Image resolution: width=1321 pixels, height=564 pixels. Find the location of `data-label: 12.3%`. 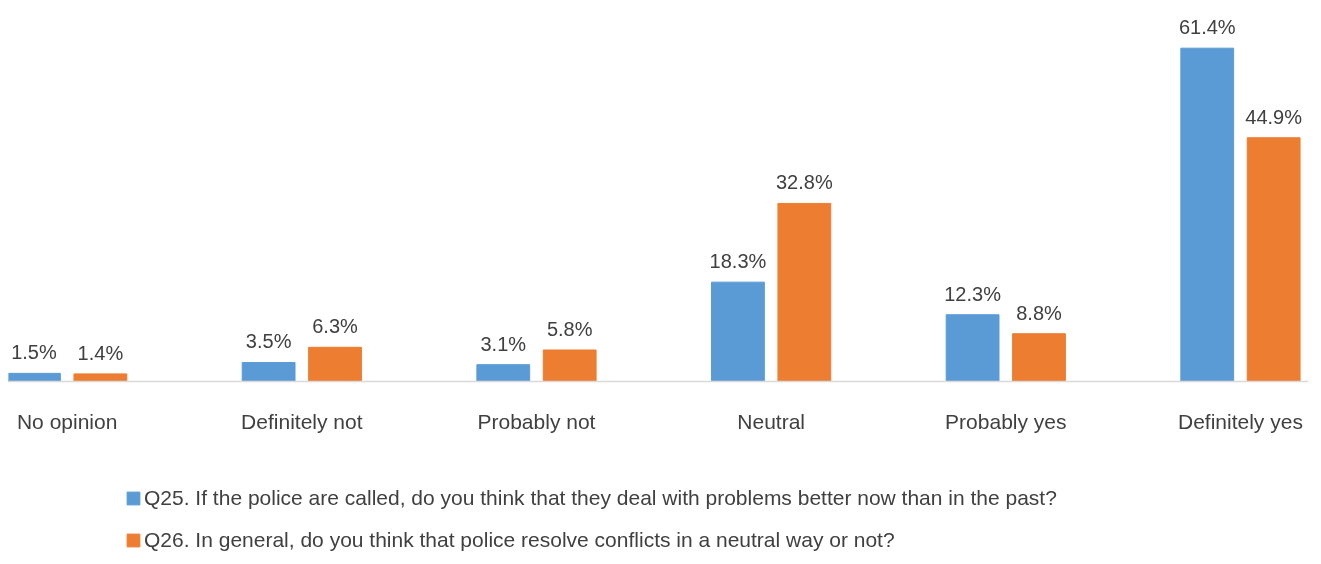

data-label: 12.3% is located at coordinates (973, 293).